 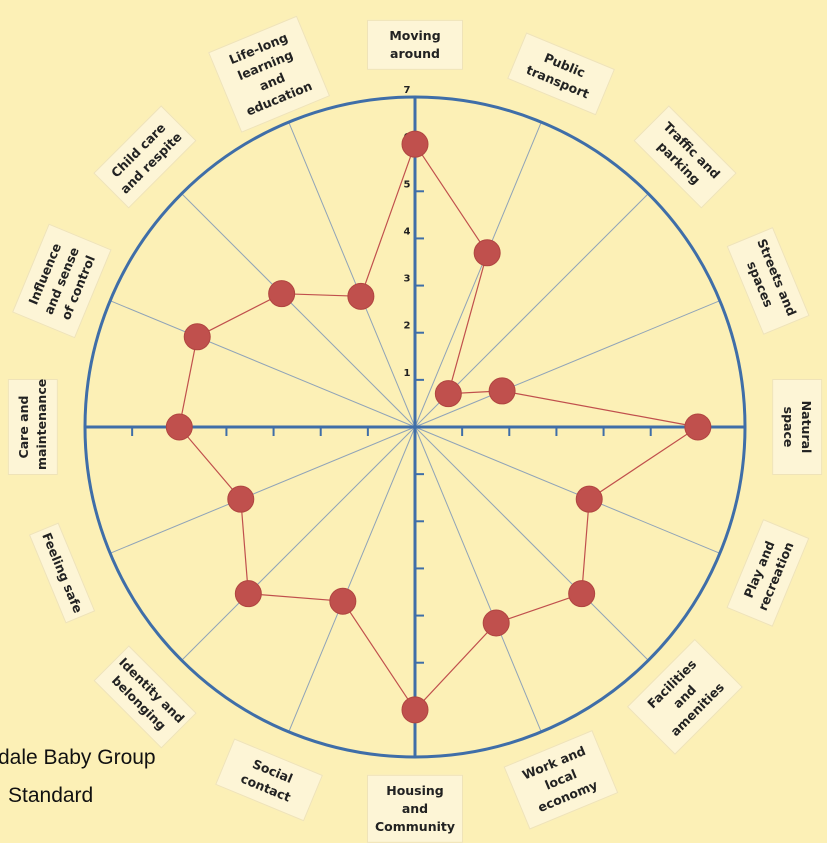 What do you see at coordinates (415, 45) in the screenshot?
I see `category-label: Moving around` at bounding box center [415, 45].